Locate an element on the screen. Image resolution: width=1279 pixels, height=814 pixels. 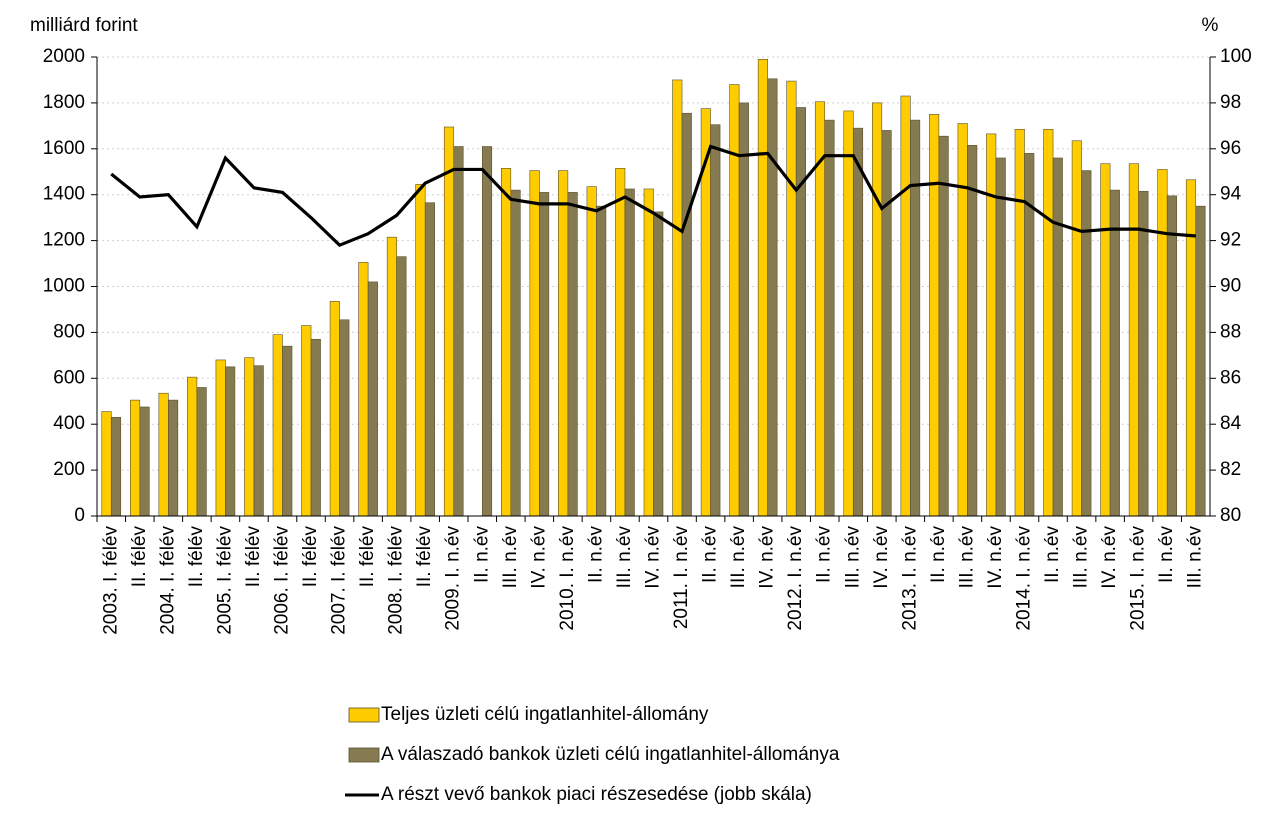
x-tick-label: 2009. I. n.év is located at coordinates (453, 578).